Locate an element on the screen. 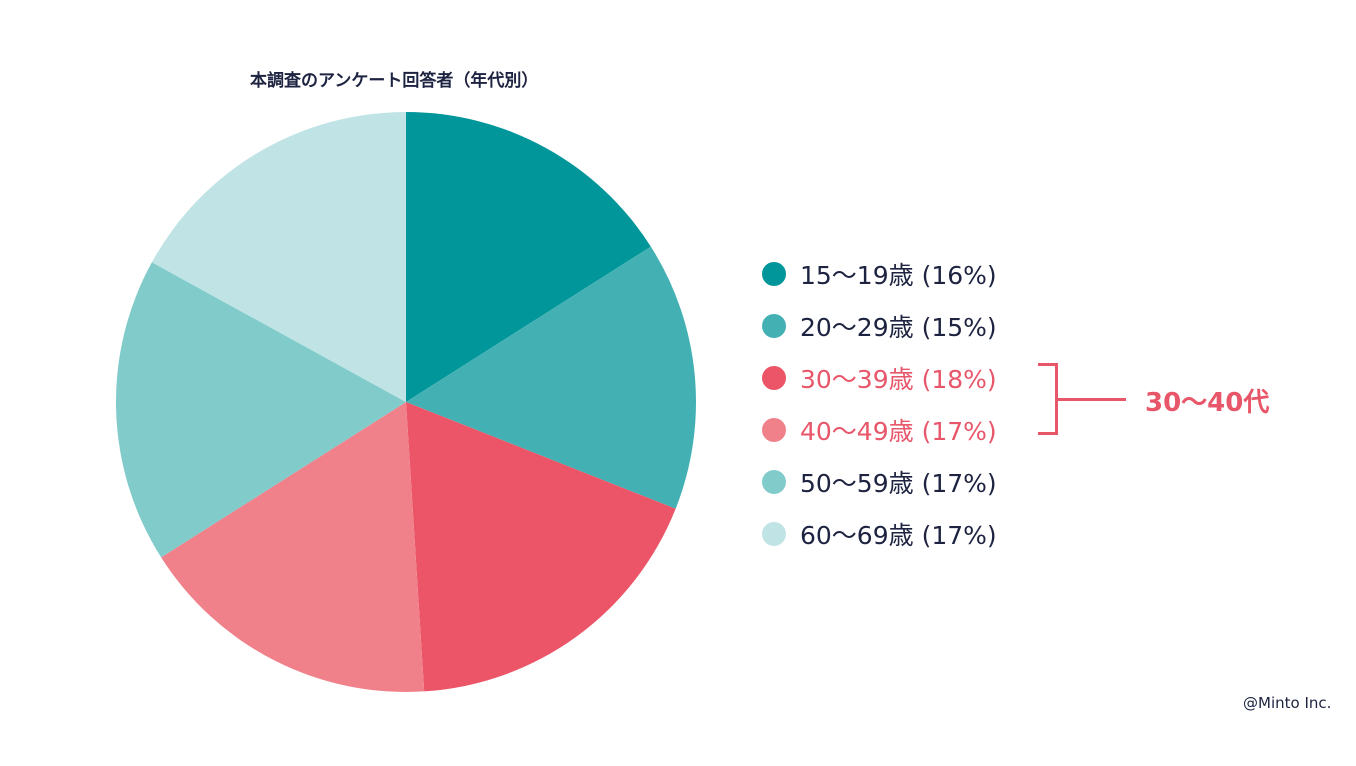  legend-item-1: 20〜29歳 (15%) is located at coordinates (879, 326).